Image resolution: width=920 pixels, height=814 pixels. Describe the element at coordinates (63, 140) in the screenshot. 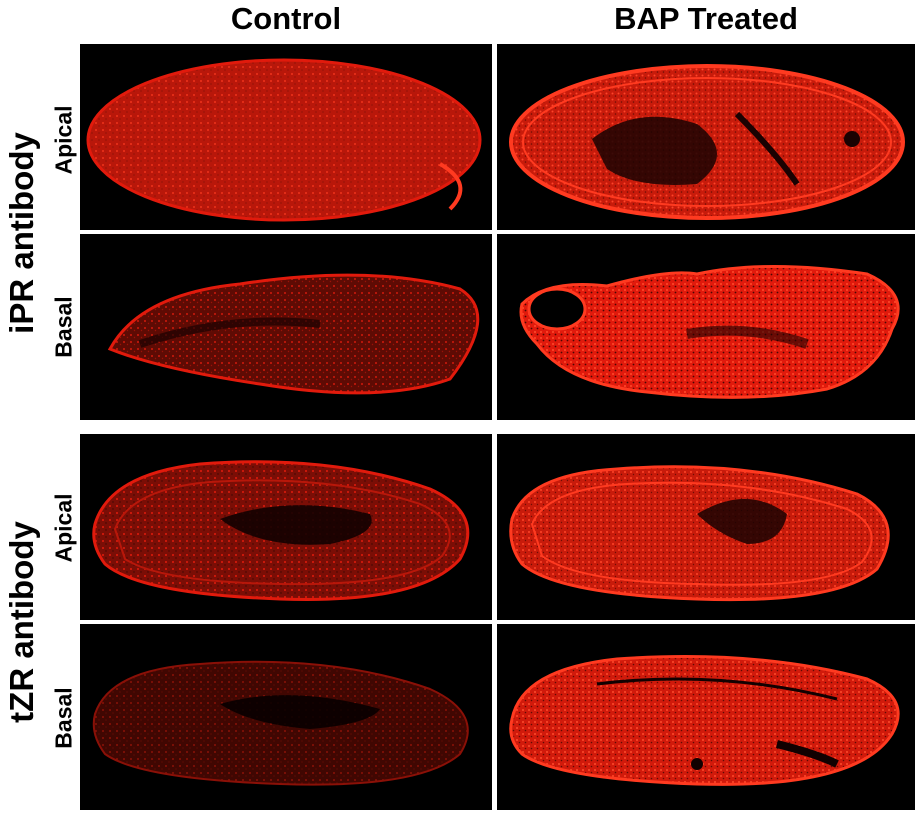

I see `row-label-ipr-apical: Apical` at that location.